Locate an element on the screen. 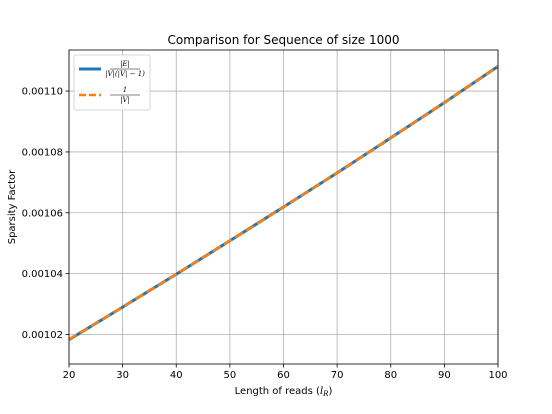 The image size is (552, 414). x-tick-label: 40 is located at coordinates (176, 375).